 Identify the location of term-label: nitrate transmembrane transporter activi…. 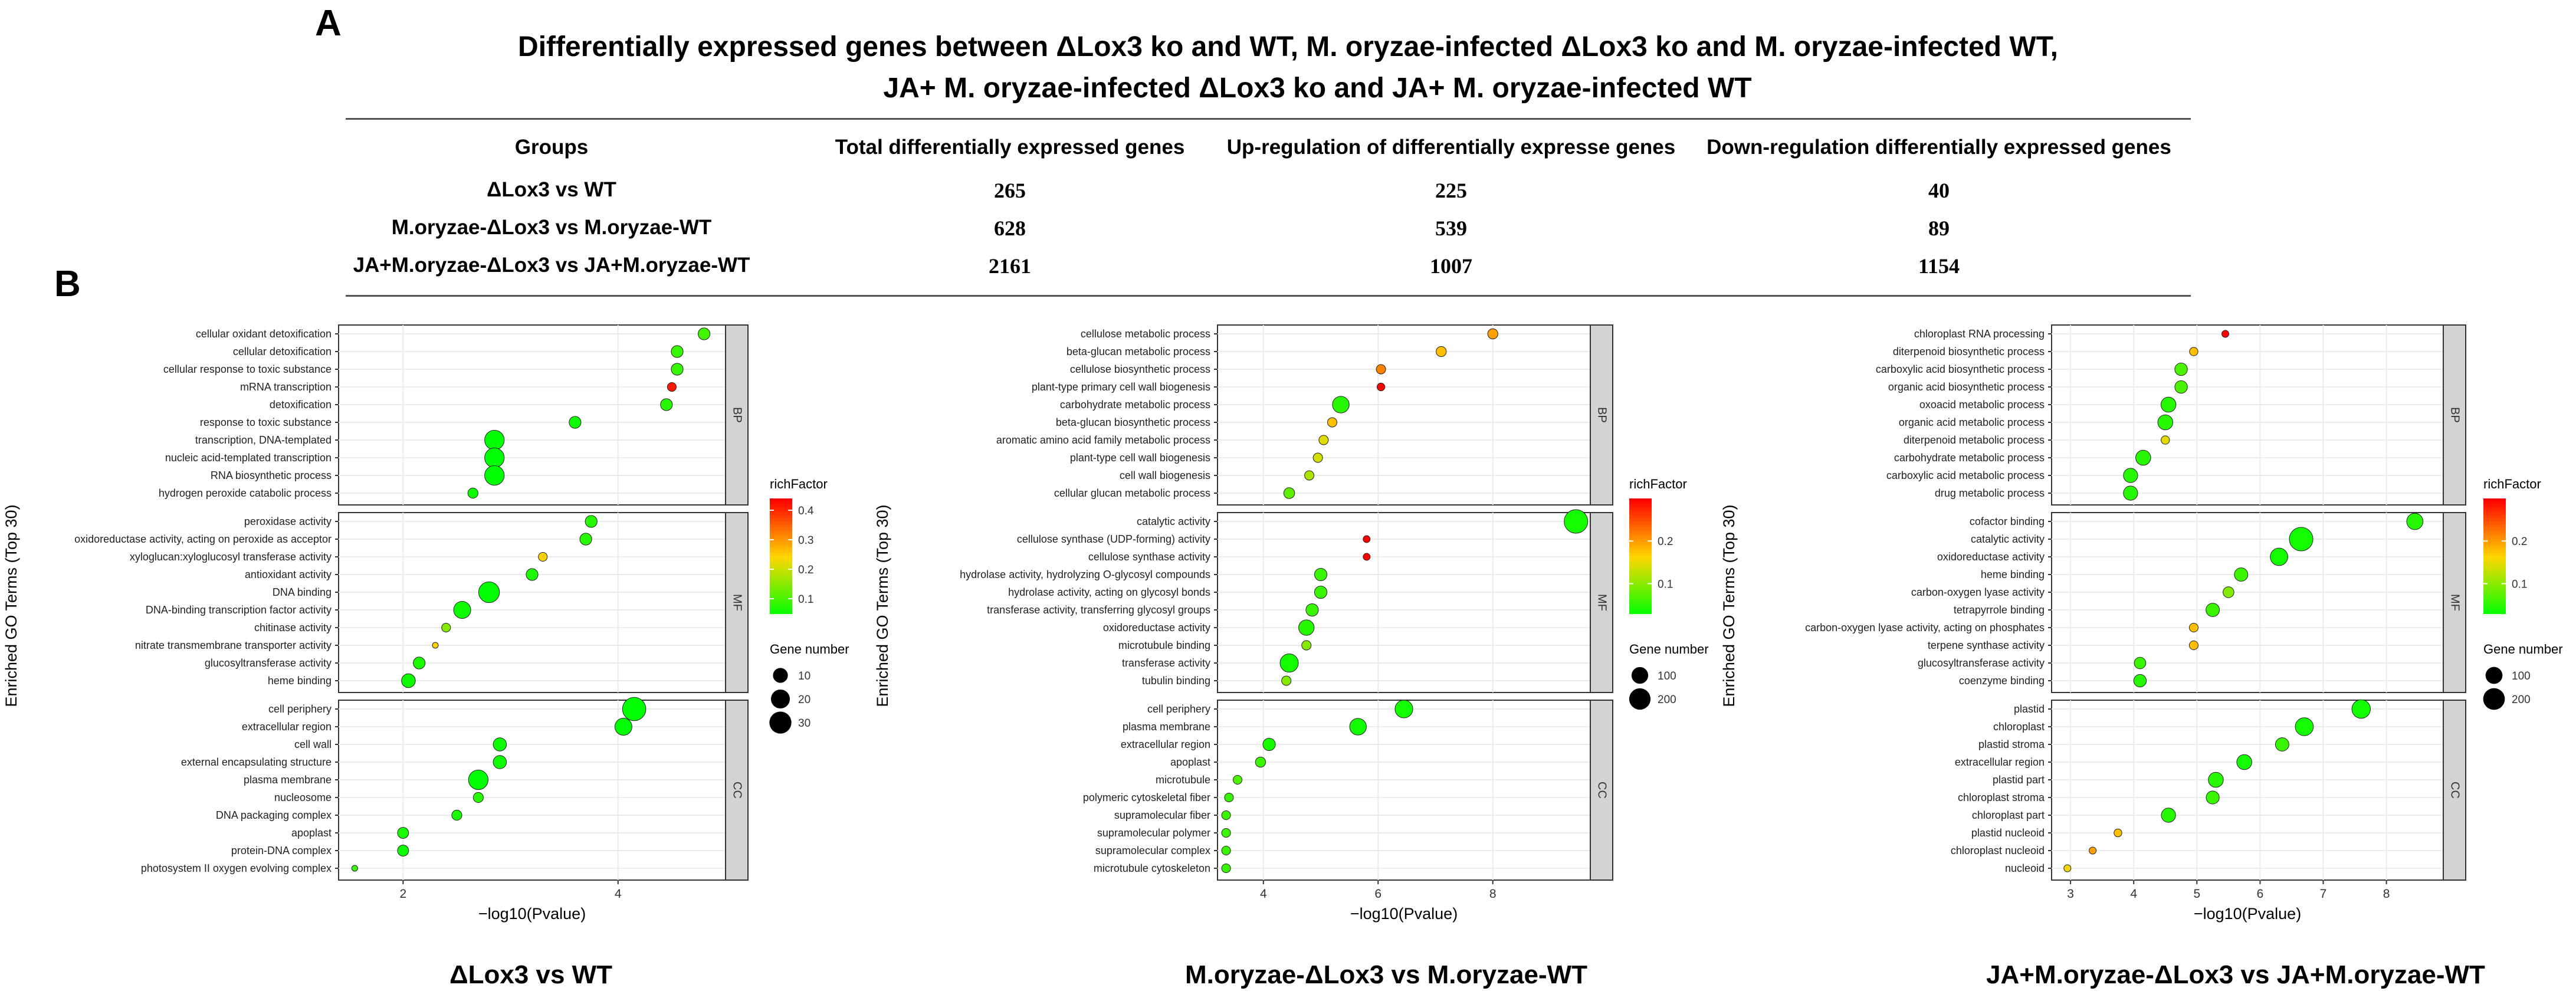
(233, 645).